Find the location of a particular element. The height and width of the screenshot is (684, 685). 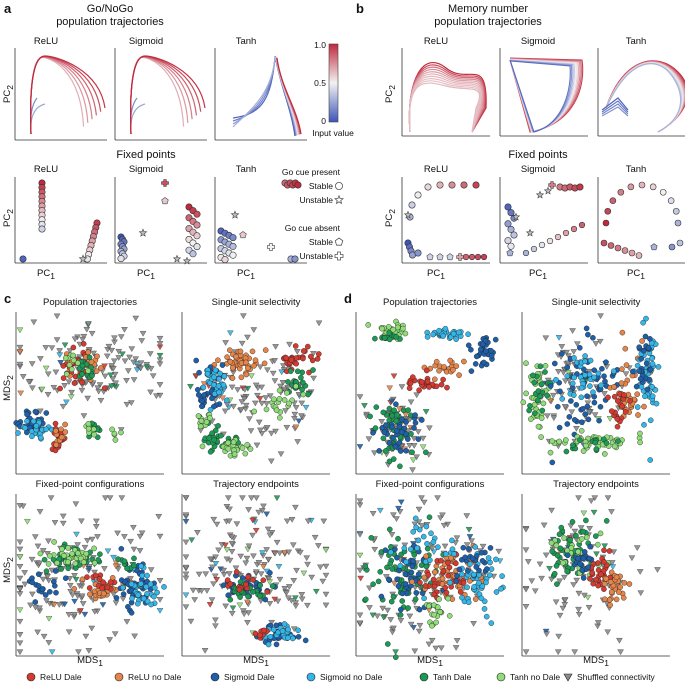

a-traj-title-sigmoid: Sigmoid is located at coordinates (146, 41).